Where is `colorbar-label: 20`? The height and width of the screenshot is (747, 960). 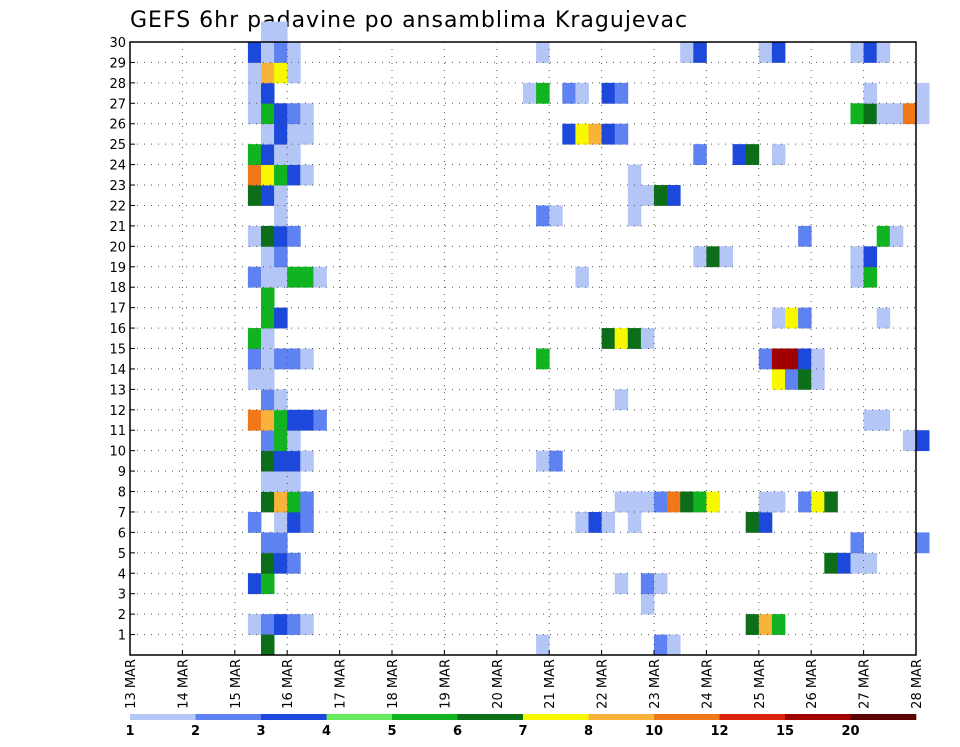
colorbar-label: 20 is located at coordinates (850, 731).